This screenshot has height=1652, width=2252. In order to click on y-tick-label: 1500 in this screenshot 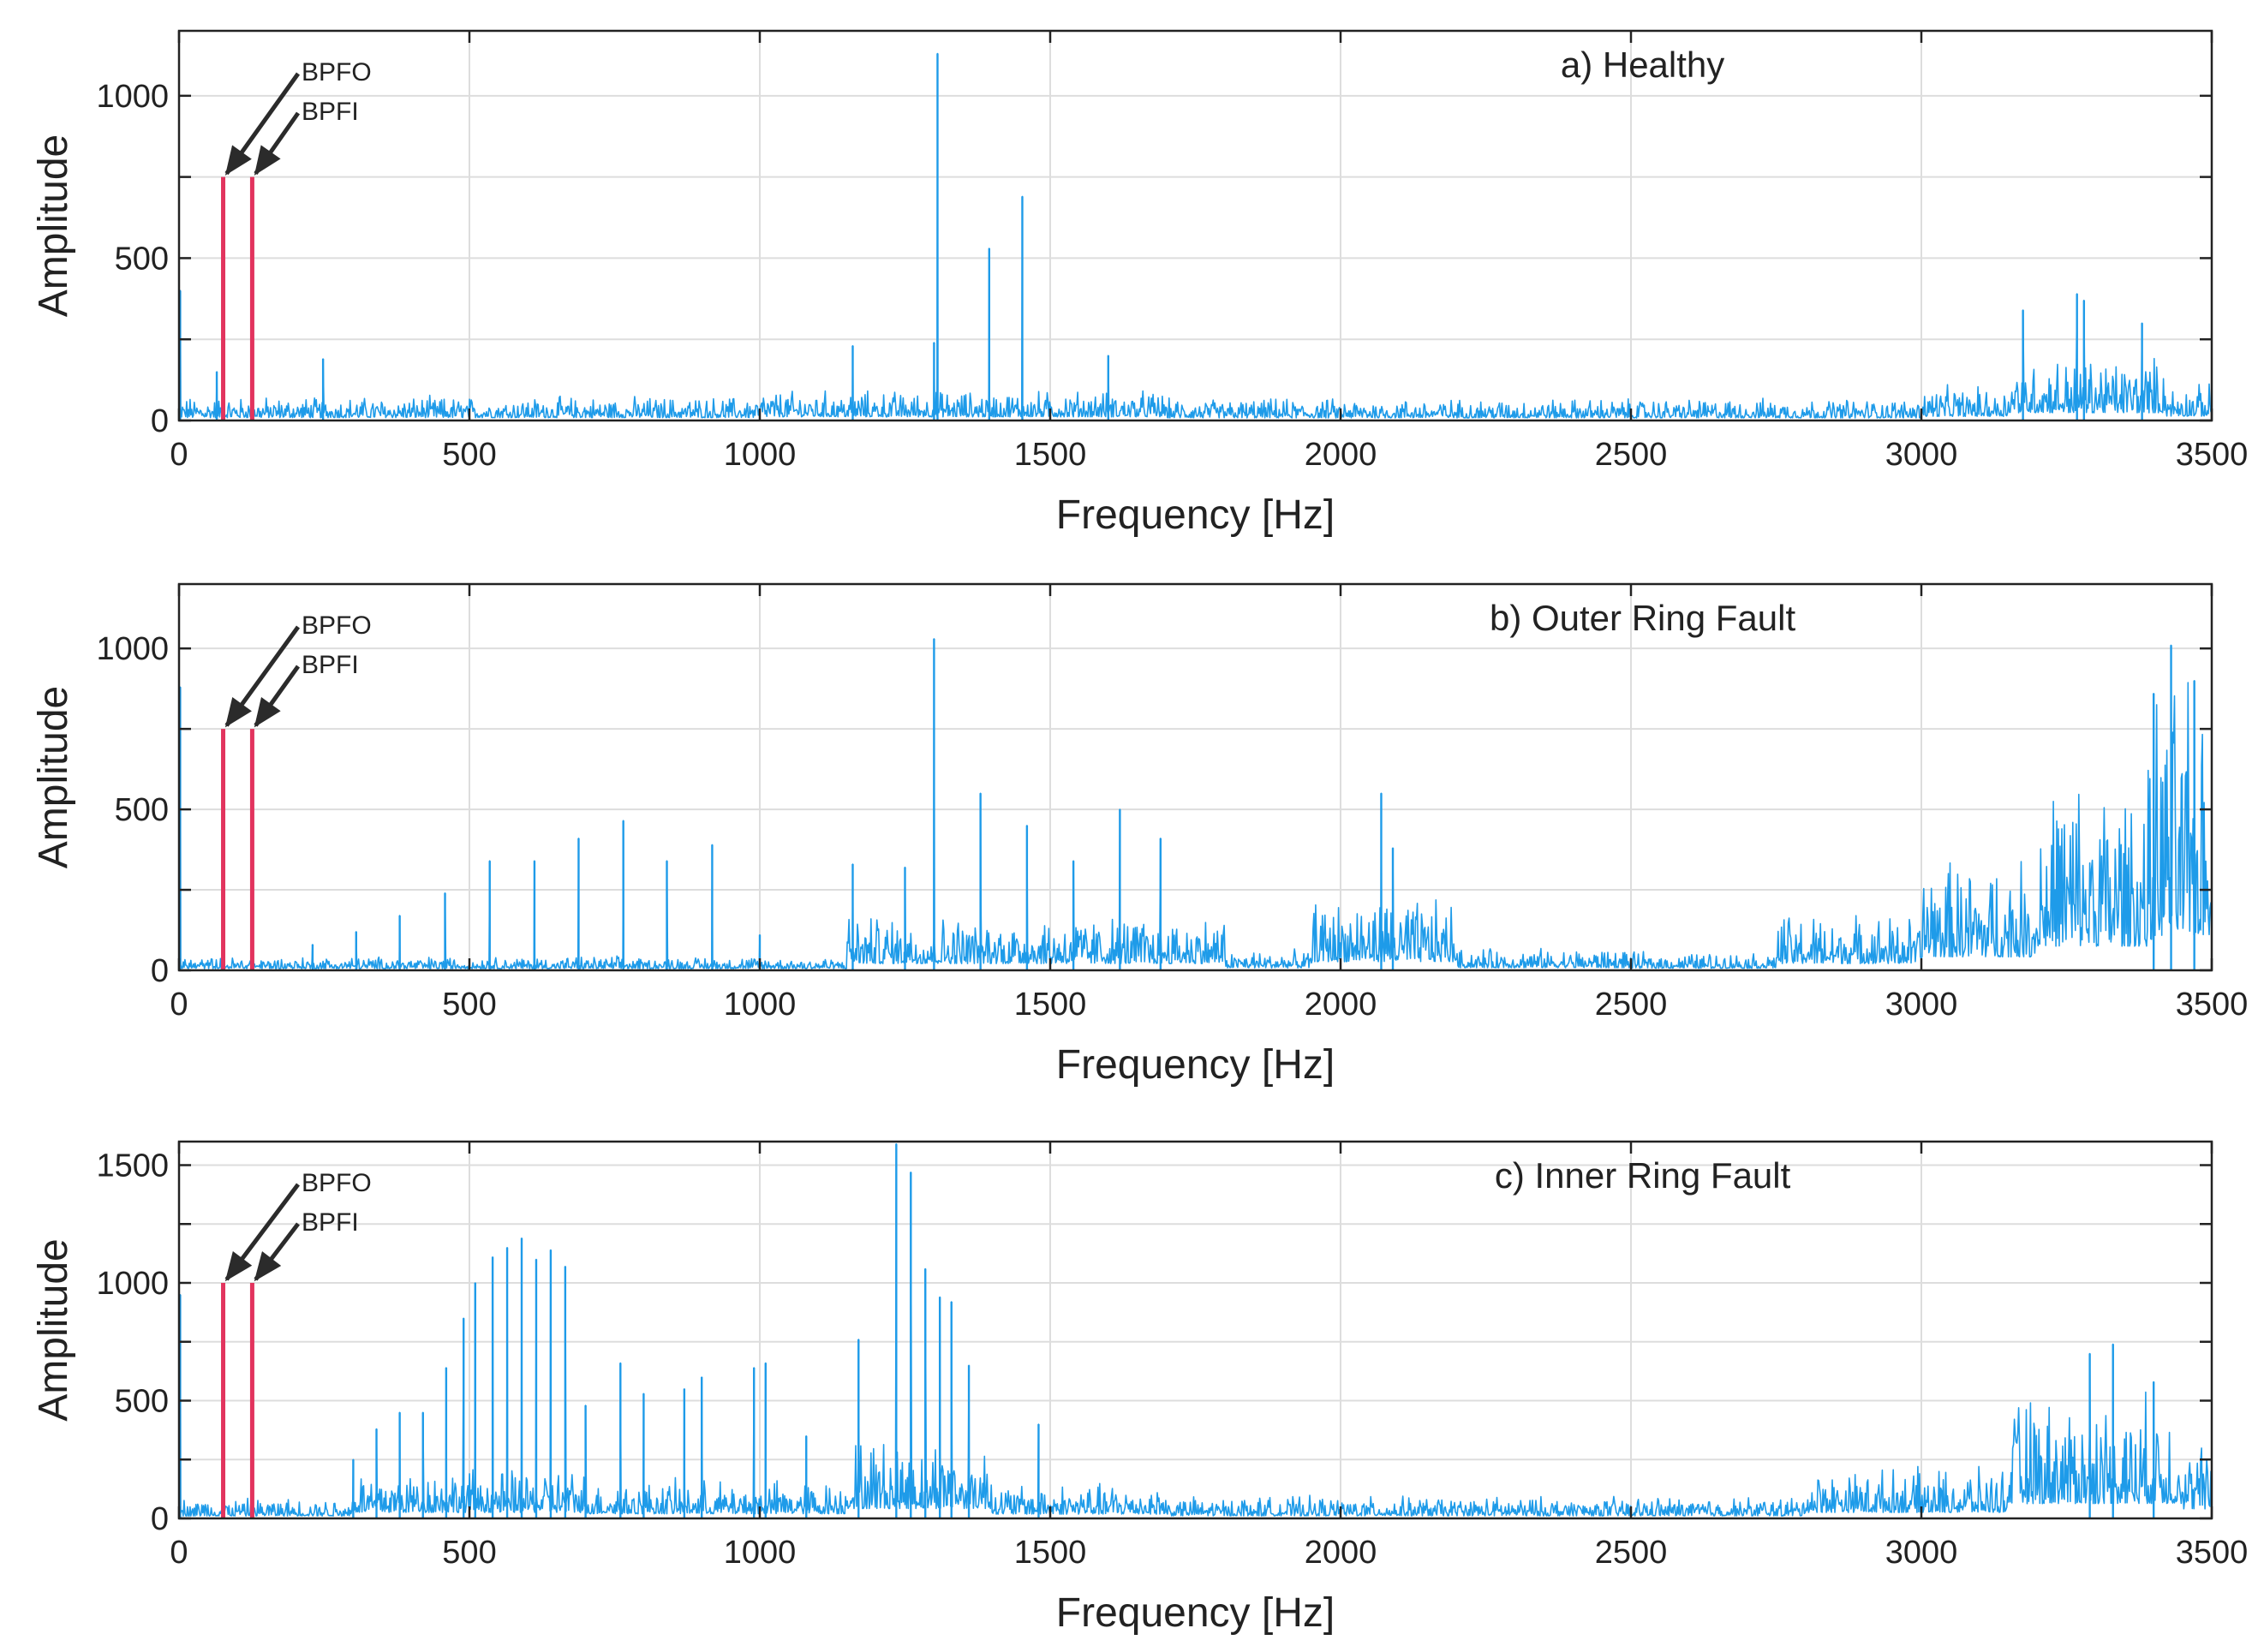, I will do `click(132, 1166)`.